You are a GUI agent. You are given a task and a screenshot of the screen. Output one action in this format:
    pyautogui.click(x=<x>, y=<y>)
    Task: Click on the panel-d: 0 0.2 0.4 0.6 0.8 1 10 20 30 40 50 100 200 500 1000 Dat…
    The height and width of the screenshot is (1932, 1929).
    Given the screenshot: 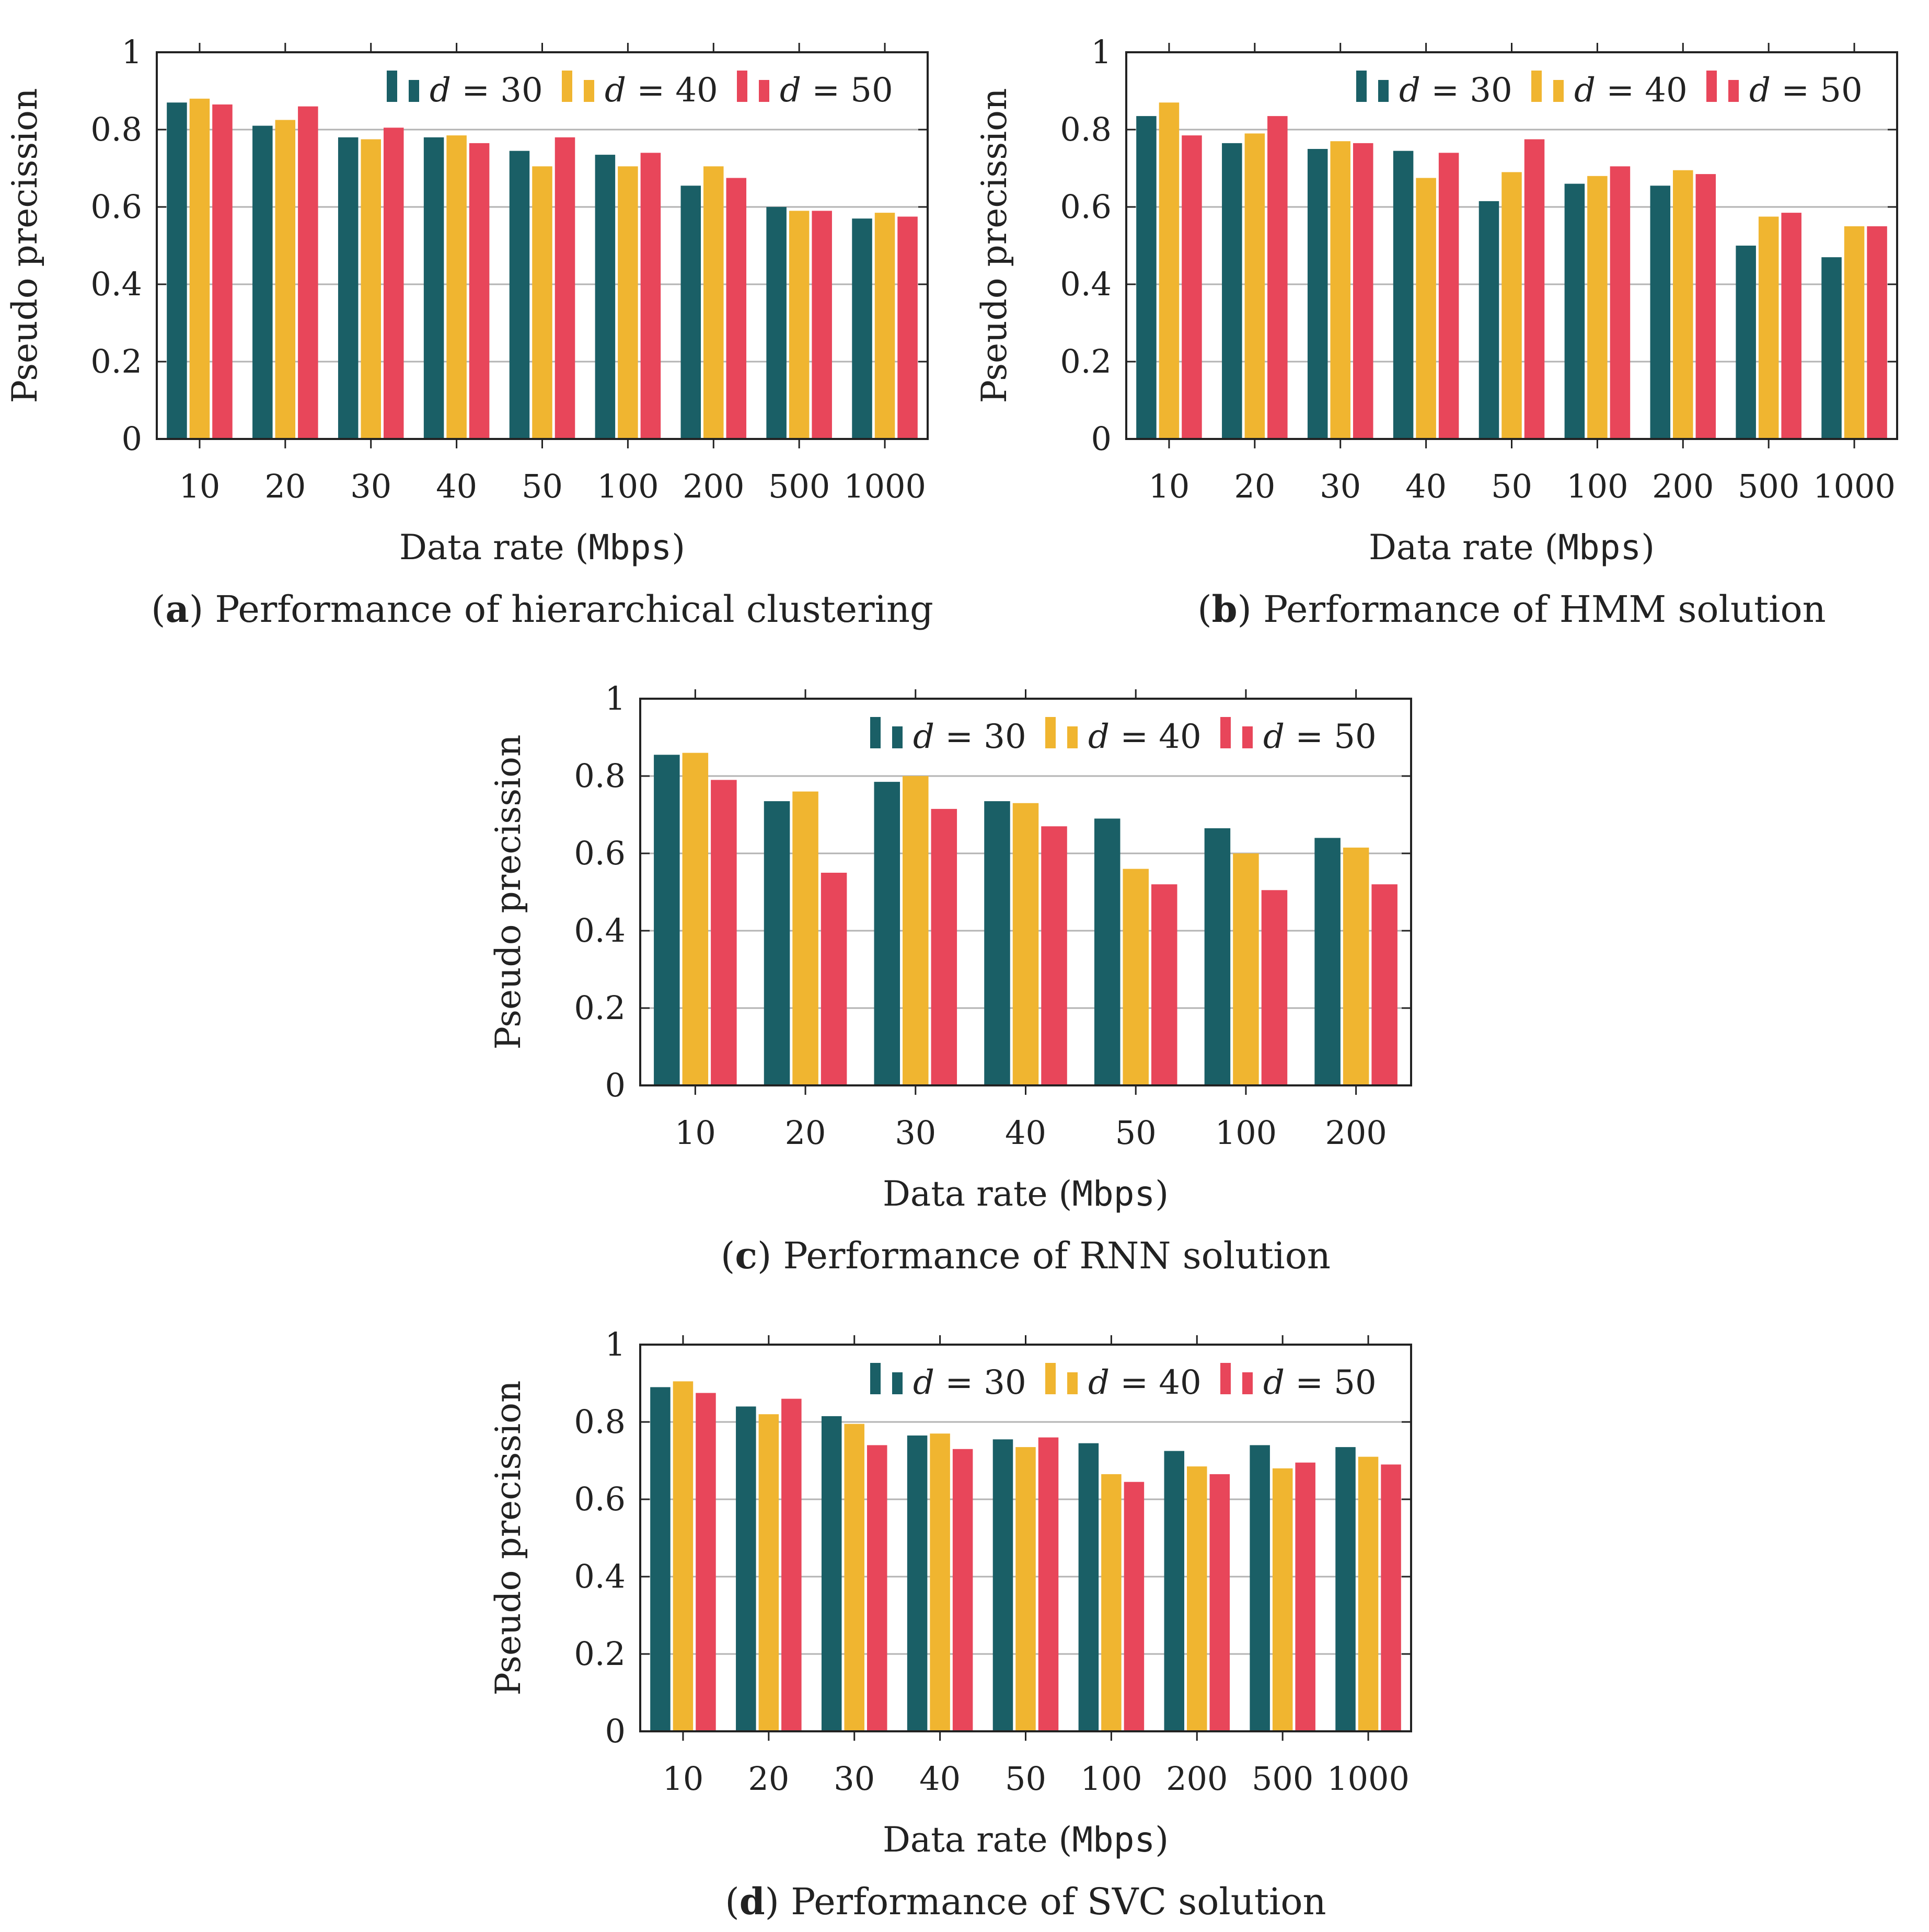 What is the action you would take?
    pyautogui.click(x=950, y=1624)
    